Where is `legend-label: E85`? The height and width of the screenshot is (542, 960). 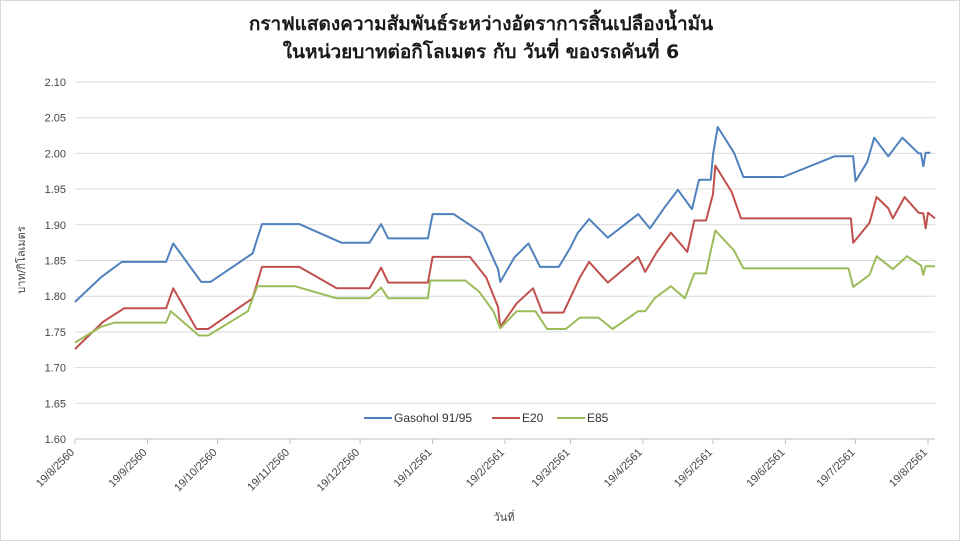
legend-label: E85 is located at coordinates (598, 418).